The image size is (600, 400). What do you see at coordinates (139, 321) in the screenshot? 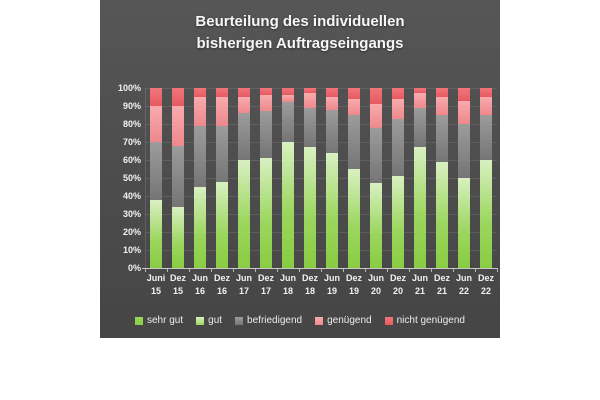
I see `legend-swatch-sehr-gut` at bounding box center [139, 321].